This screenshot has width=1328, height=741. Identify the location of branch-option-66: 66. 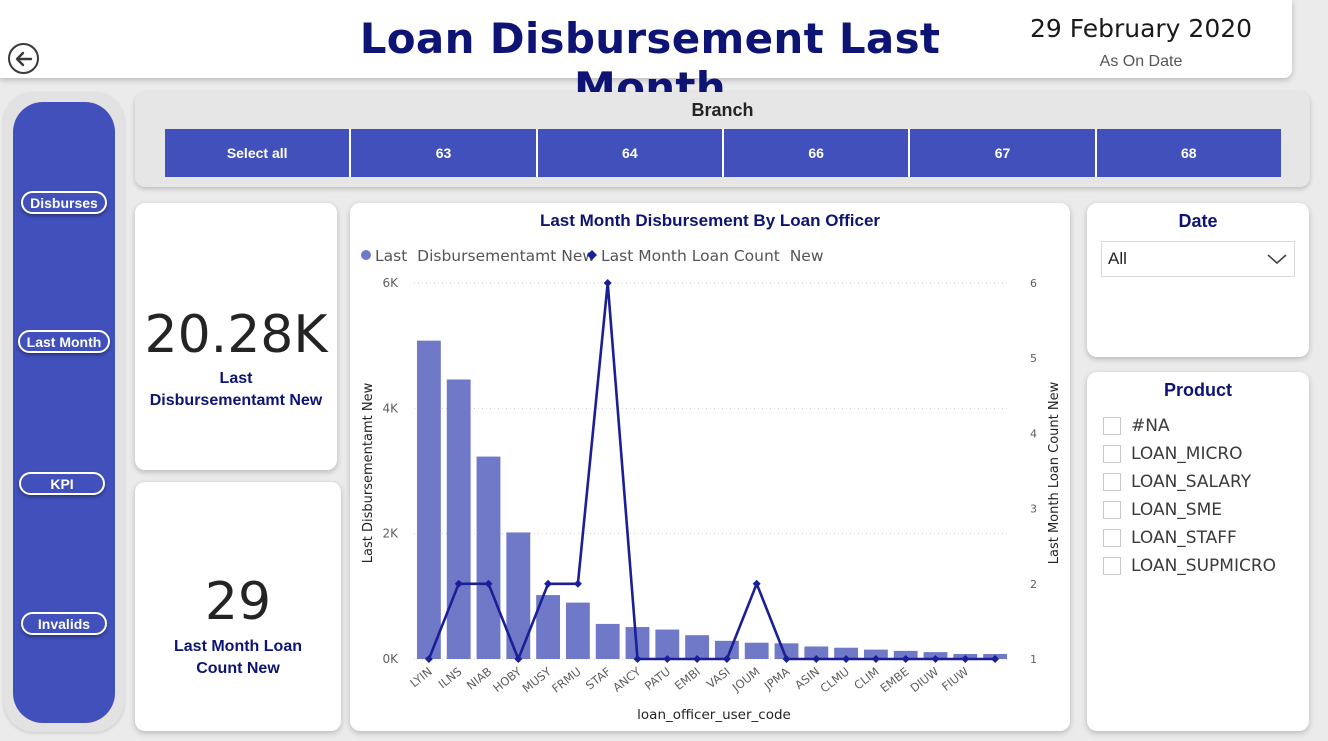
(817, 153).